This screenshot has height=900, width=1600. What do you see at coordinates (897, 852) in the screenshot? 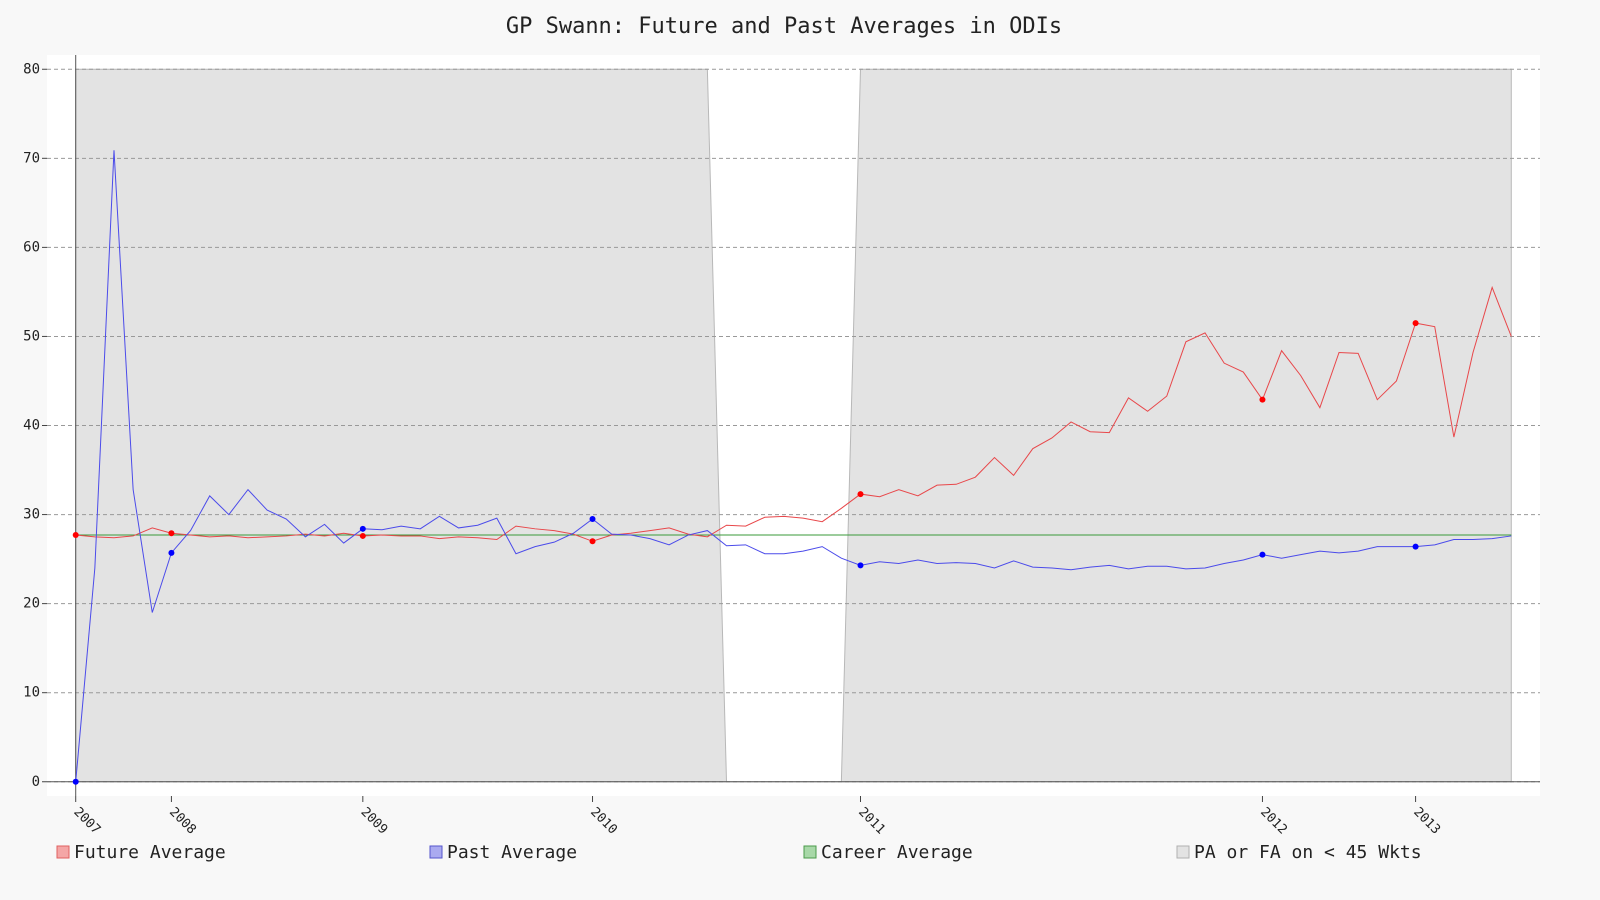
I see `legend-label: Career Average` at bounding box center [897, 852].